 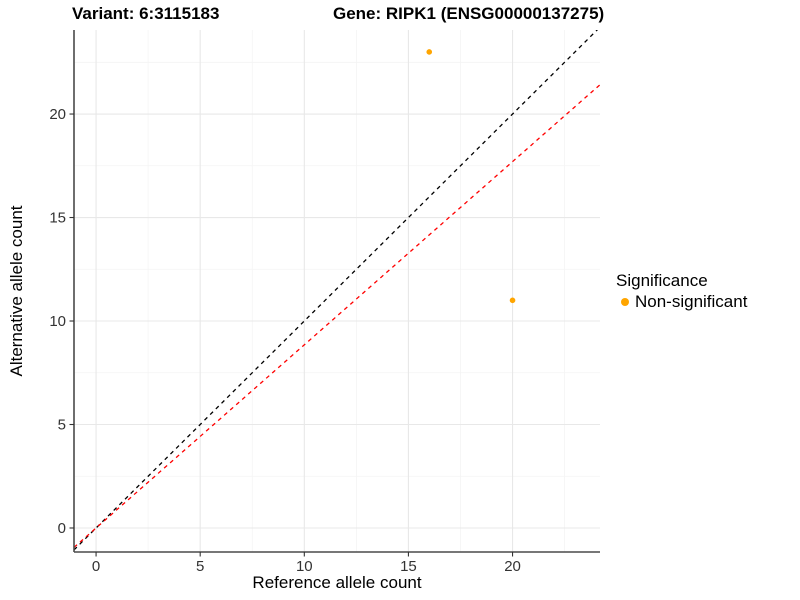 What do you see at coordinates (57, 218) in the screenshot?
I see `y-tick-label: 15` at bounding box center [57, 218].